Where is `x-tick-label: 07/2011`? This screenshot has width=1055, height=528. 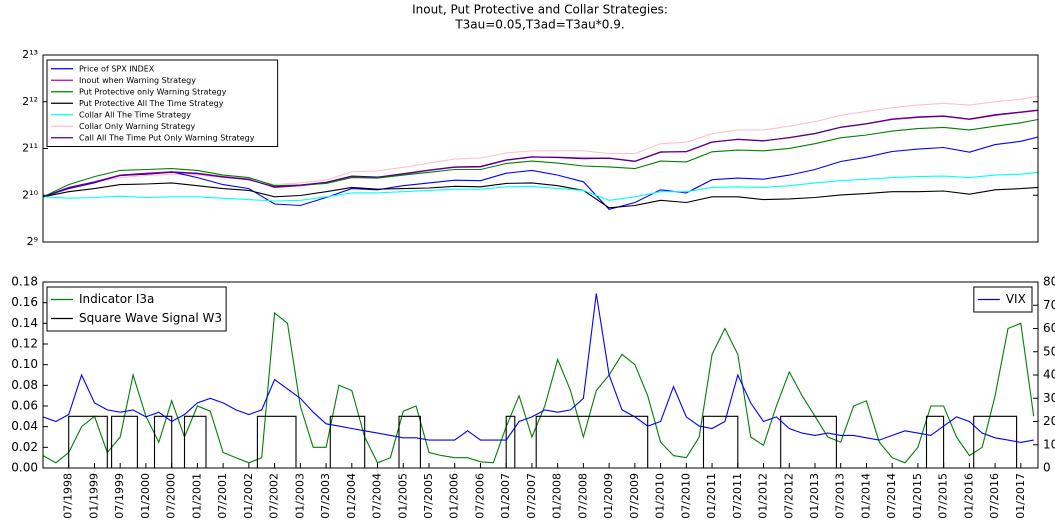 x-tick-label: 07/2011 is located at coordinates (737, 496).